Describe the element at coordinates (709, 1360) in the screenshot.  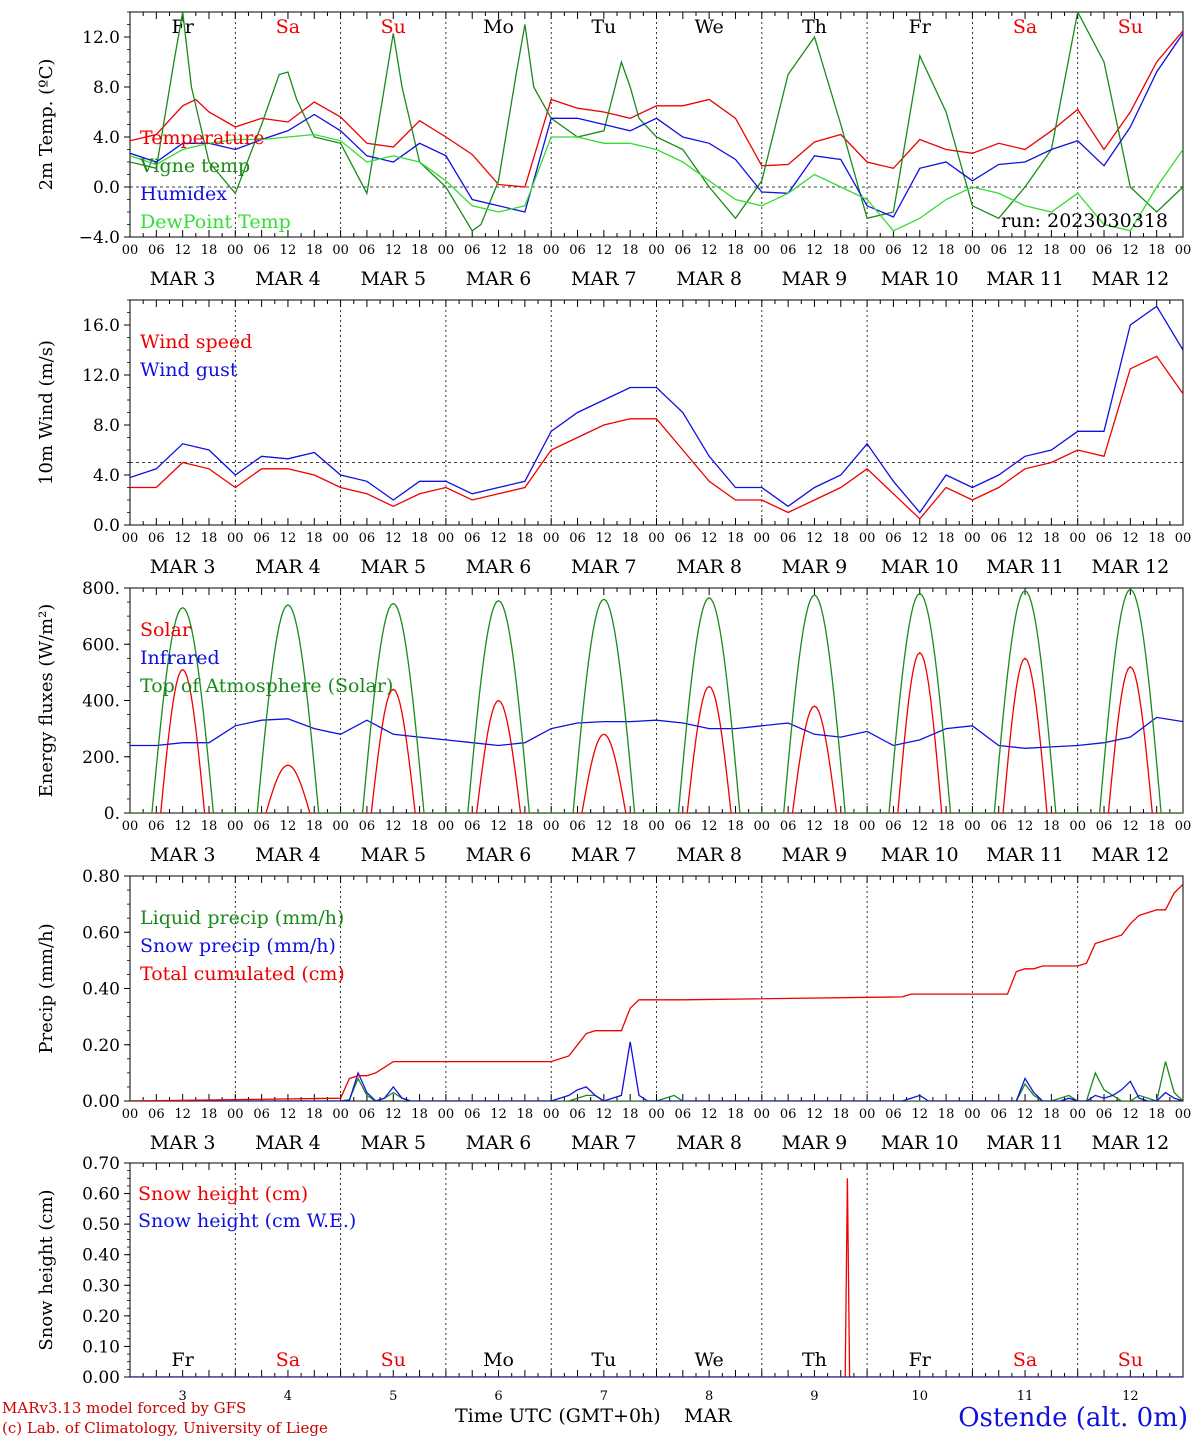
I see `weekday-label: We` at that location.